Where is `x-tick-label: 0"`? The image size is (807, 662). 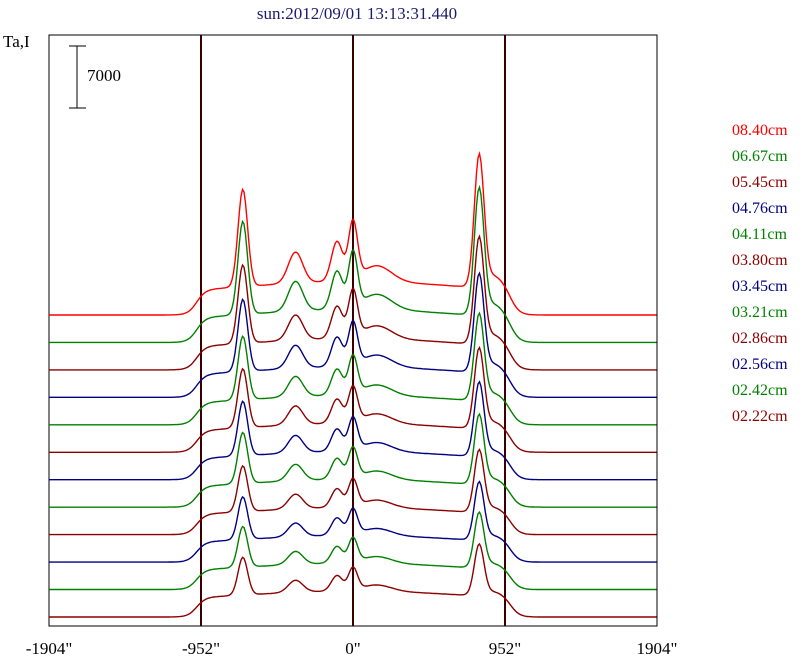
x-tick-label: 0" is located at coordinates (352, 648).